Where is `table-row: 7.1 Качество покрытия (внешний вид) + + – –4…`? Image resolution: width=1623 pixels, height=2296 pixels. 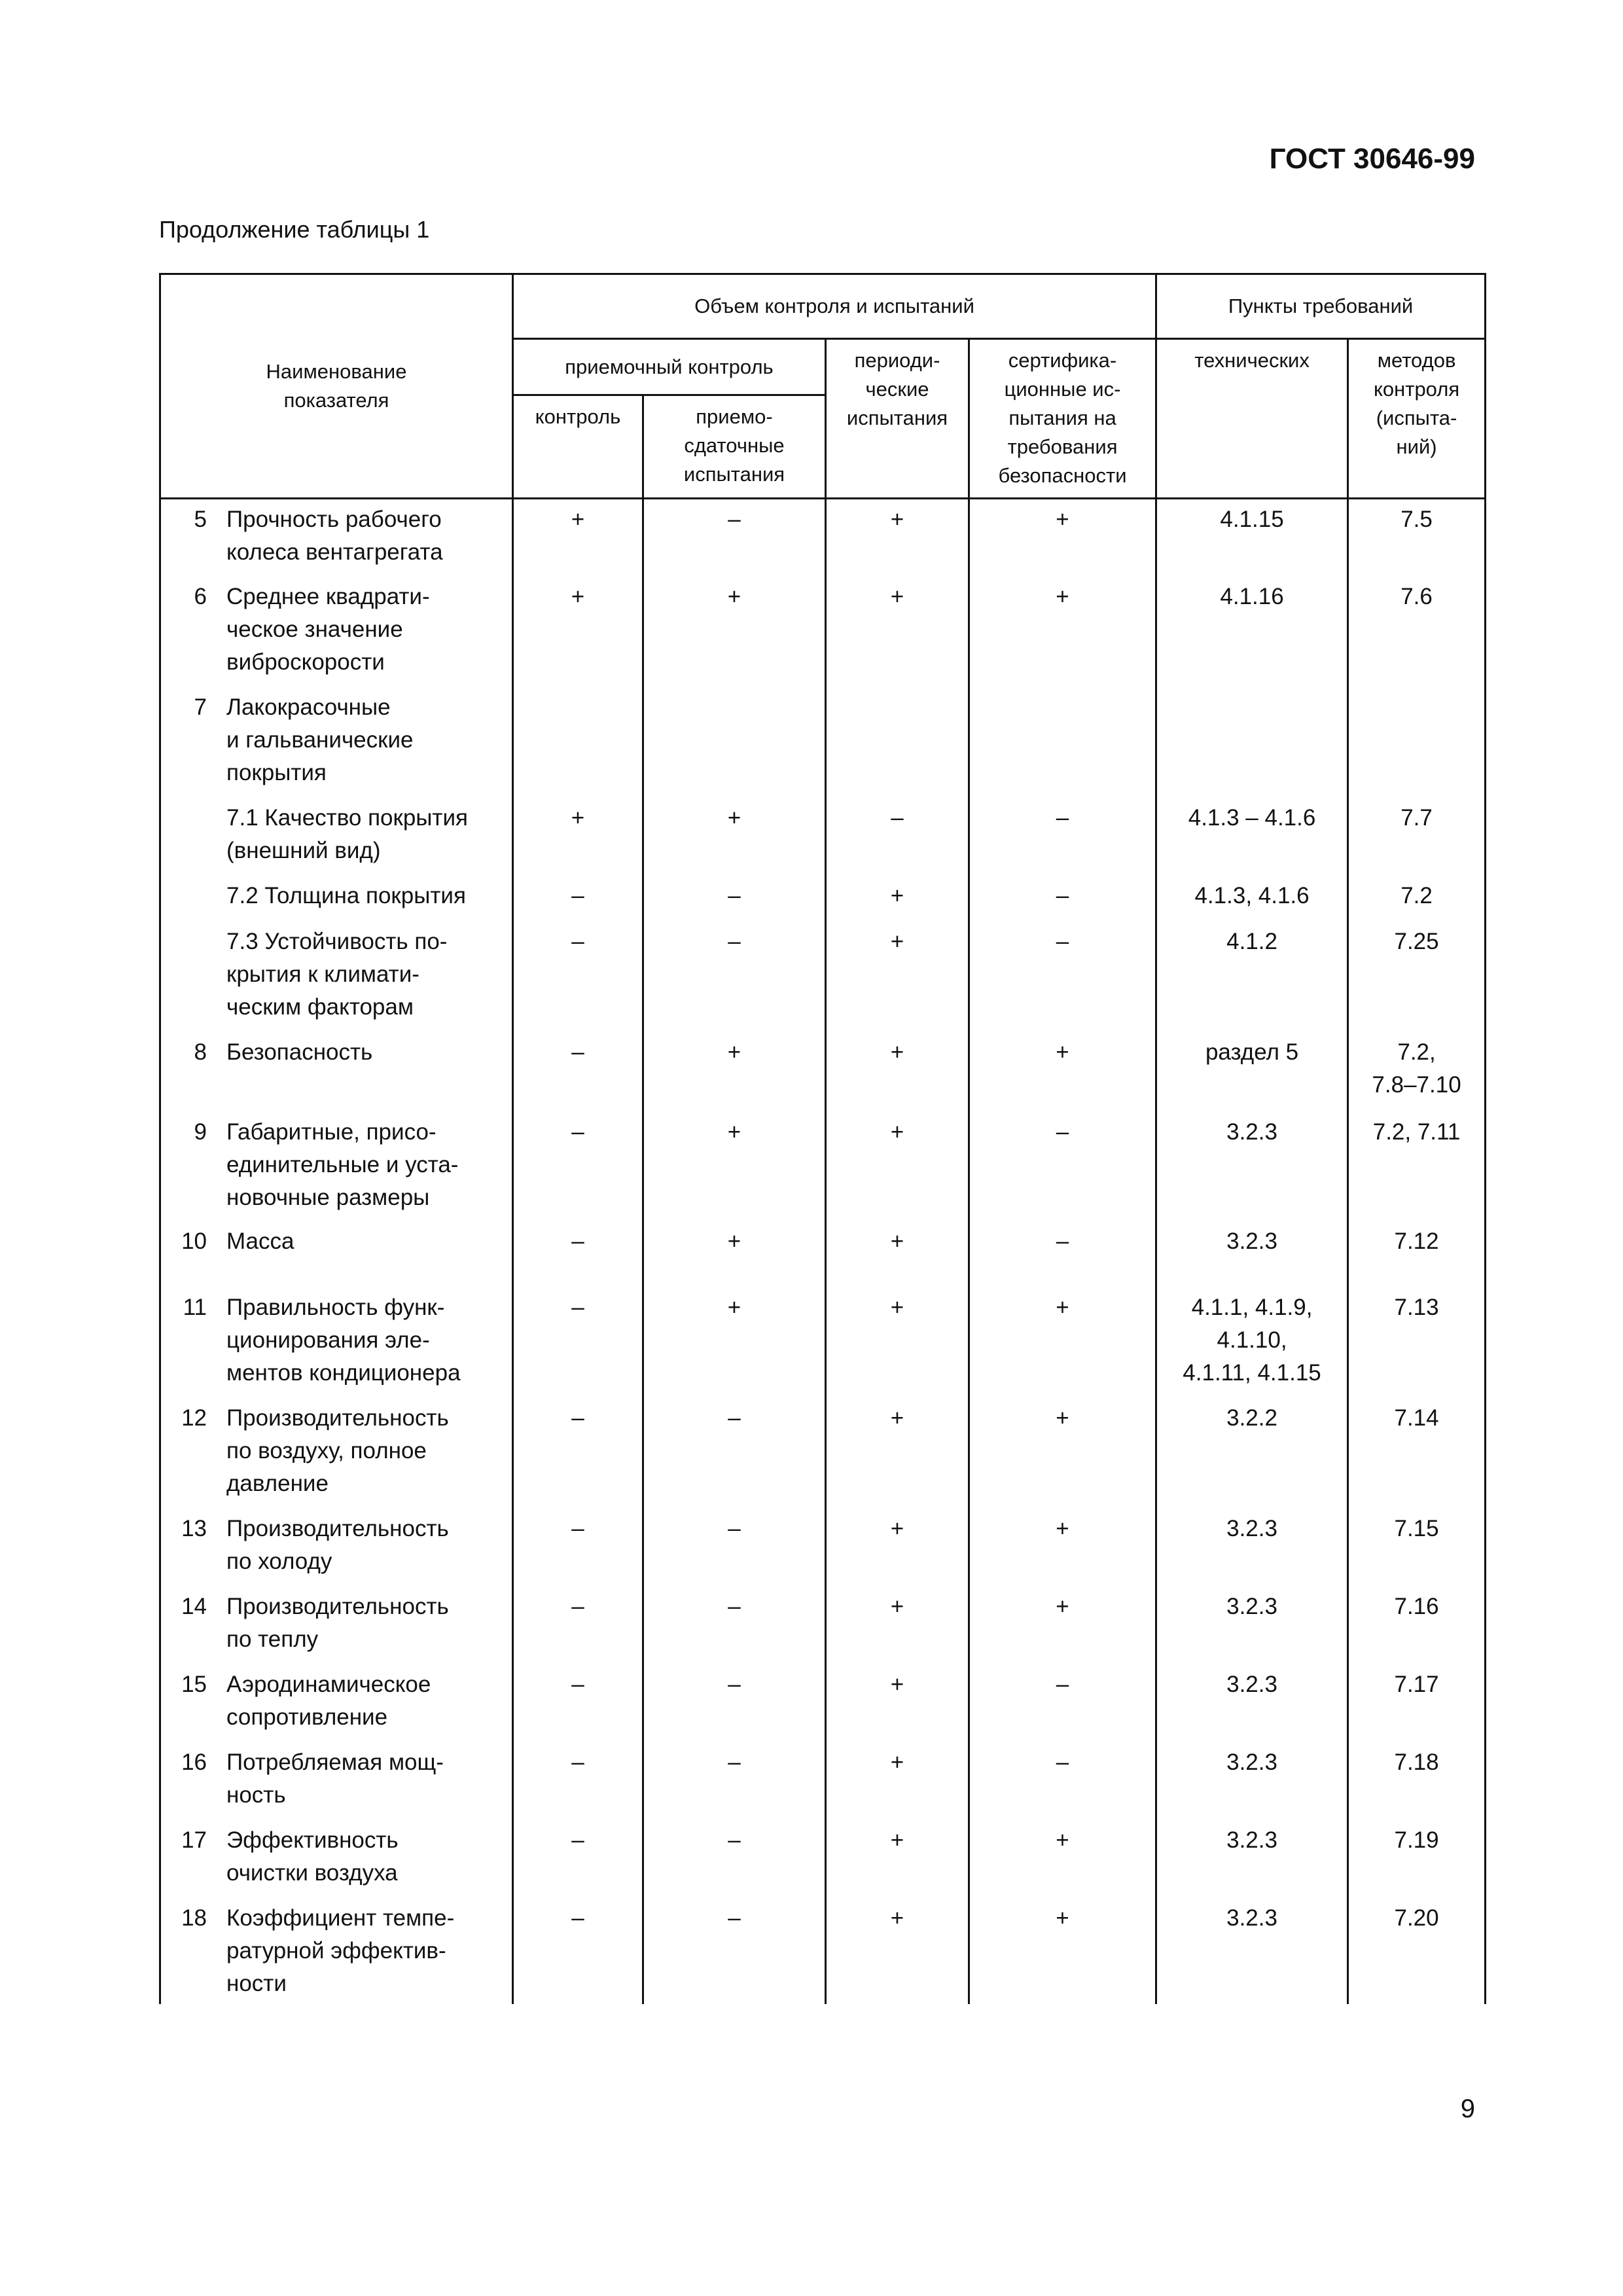 table-row: 7.1 Качество покрытия (внешний вид) + + – –4… is located at coordinates (823, 836).